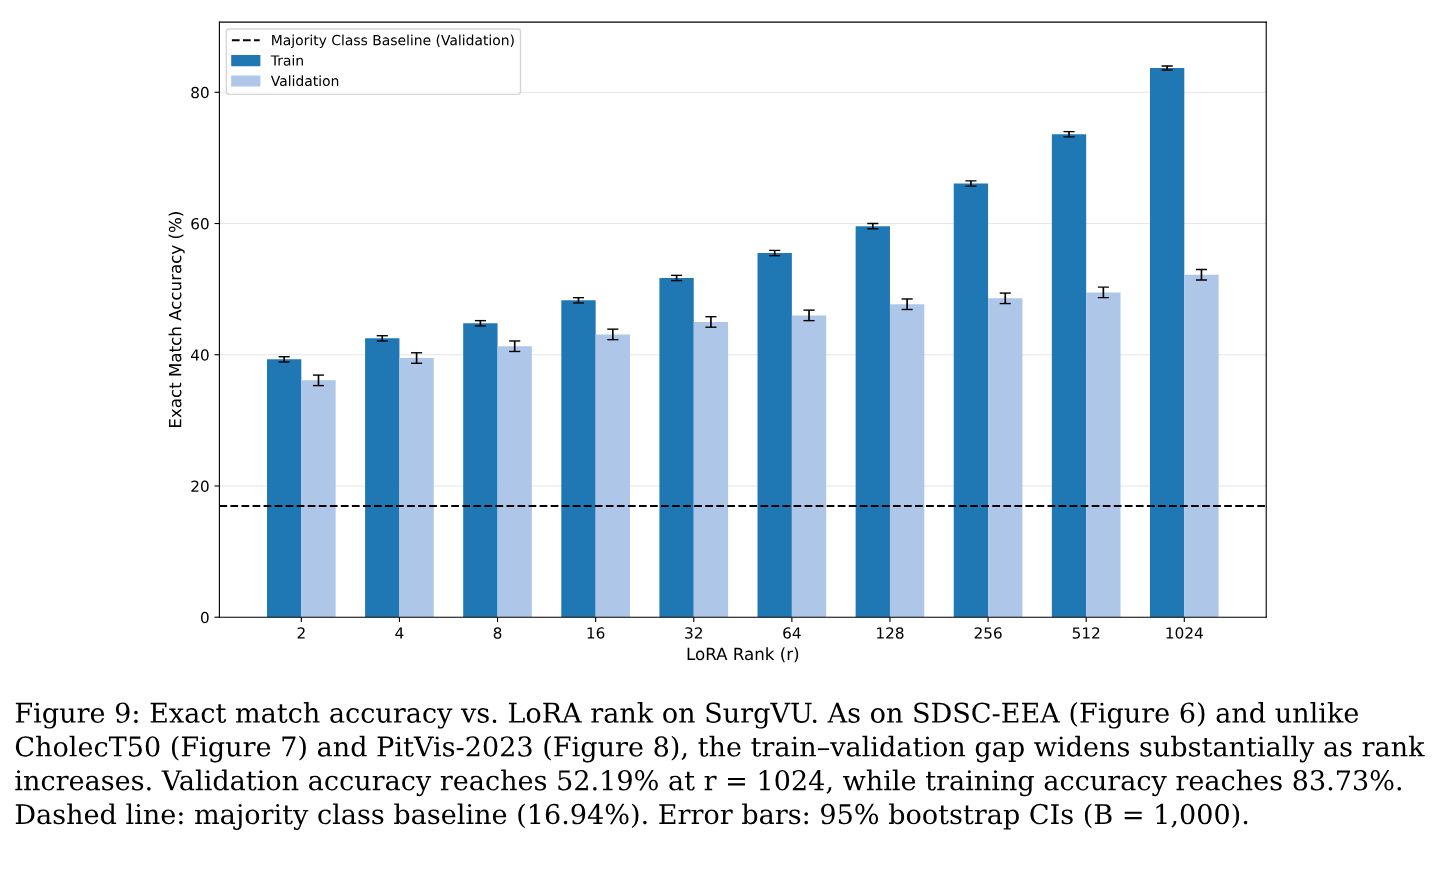 The height and width of the screenshot is (883, 1434). I want to click on y-axis-title: Exact Match Accuracy (%), so click(176, 319).